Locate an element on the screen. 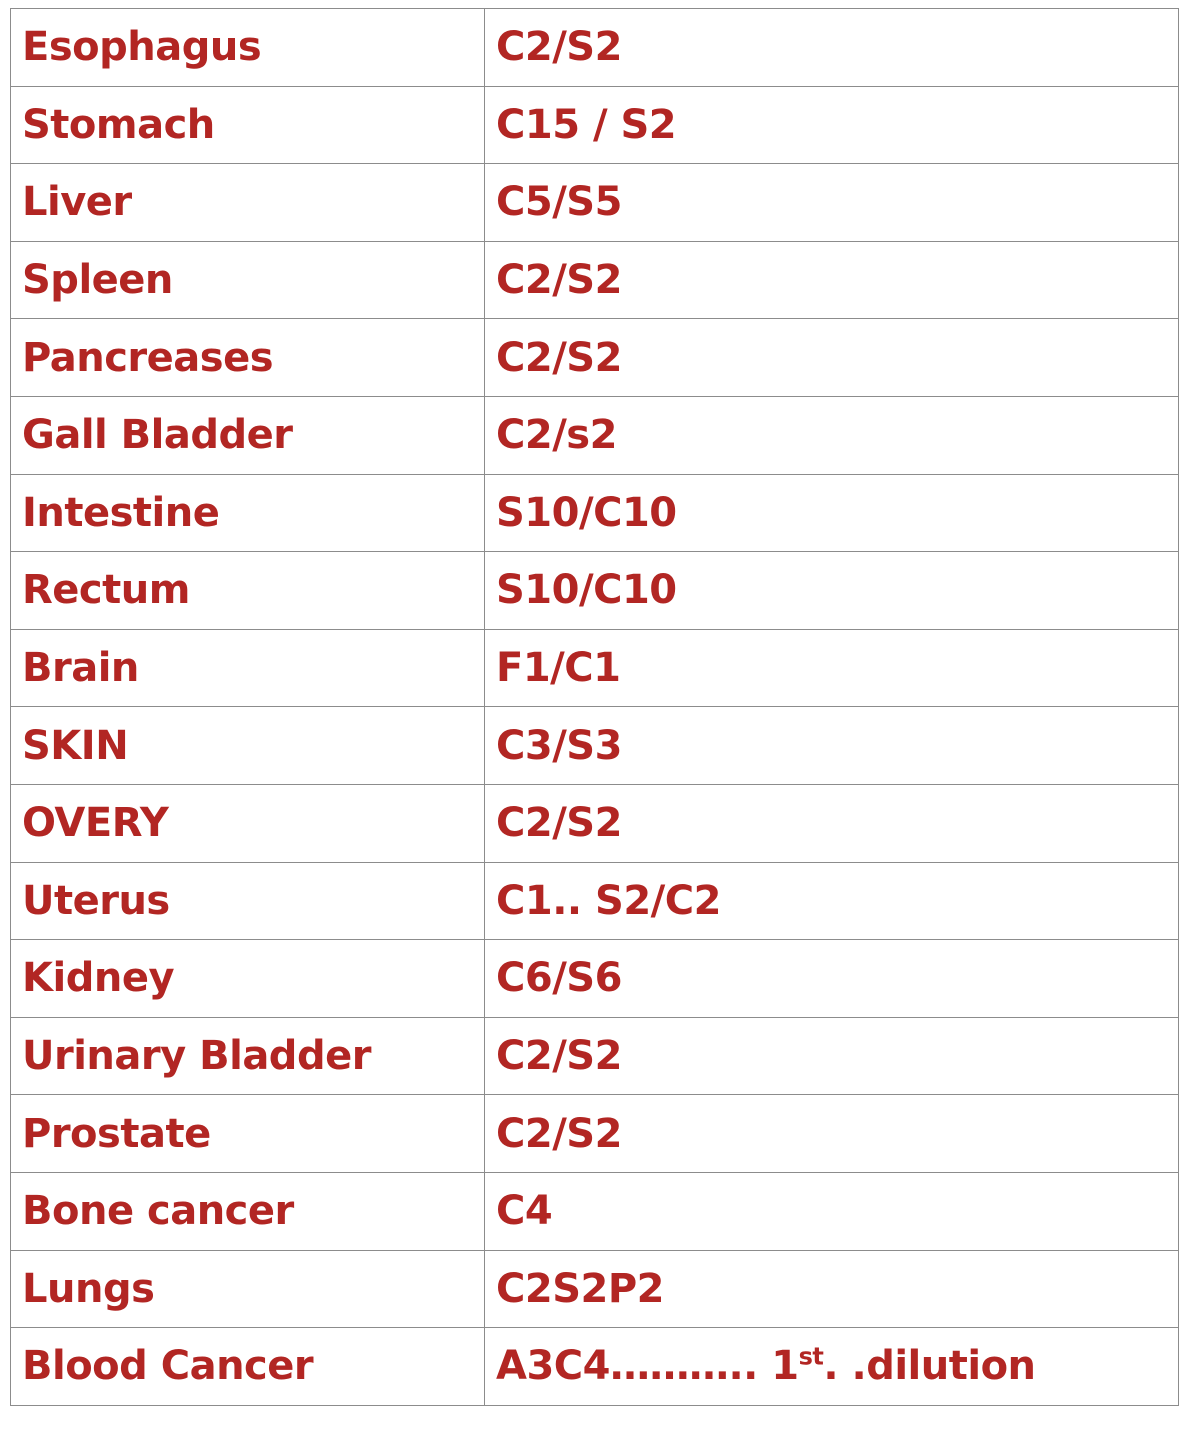 The image size is (1184, 1442). table-row: Blood Cancer A3C4……….. 1st. .dilution is located at coordinates (594, 1366).